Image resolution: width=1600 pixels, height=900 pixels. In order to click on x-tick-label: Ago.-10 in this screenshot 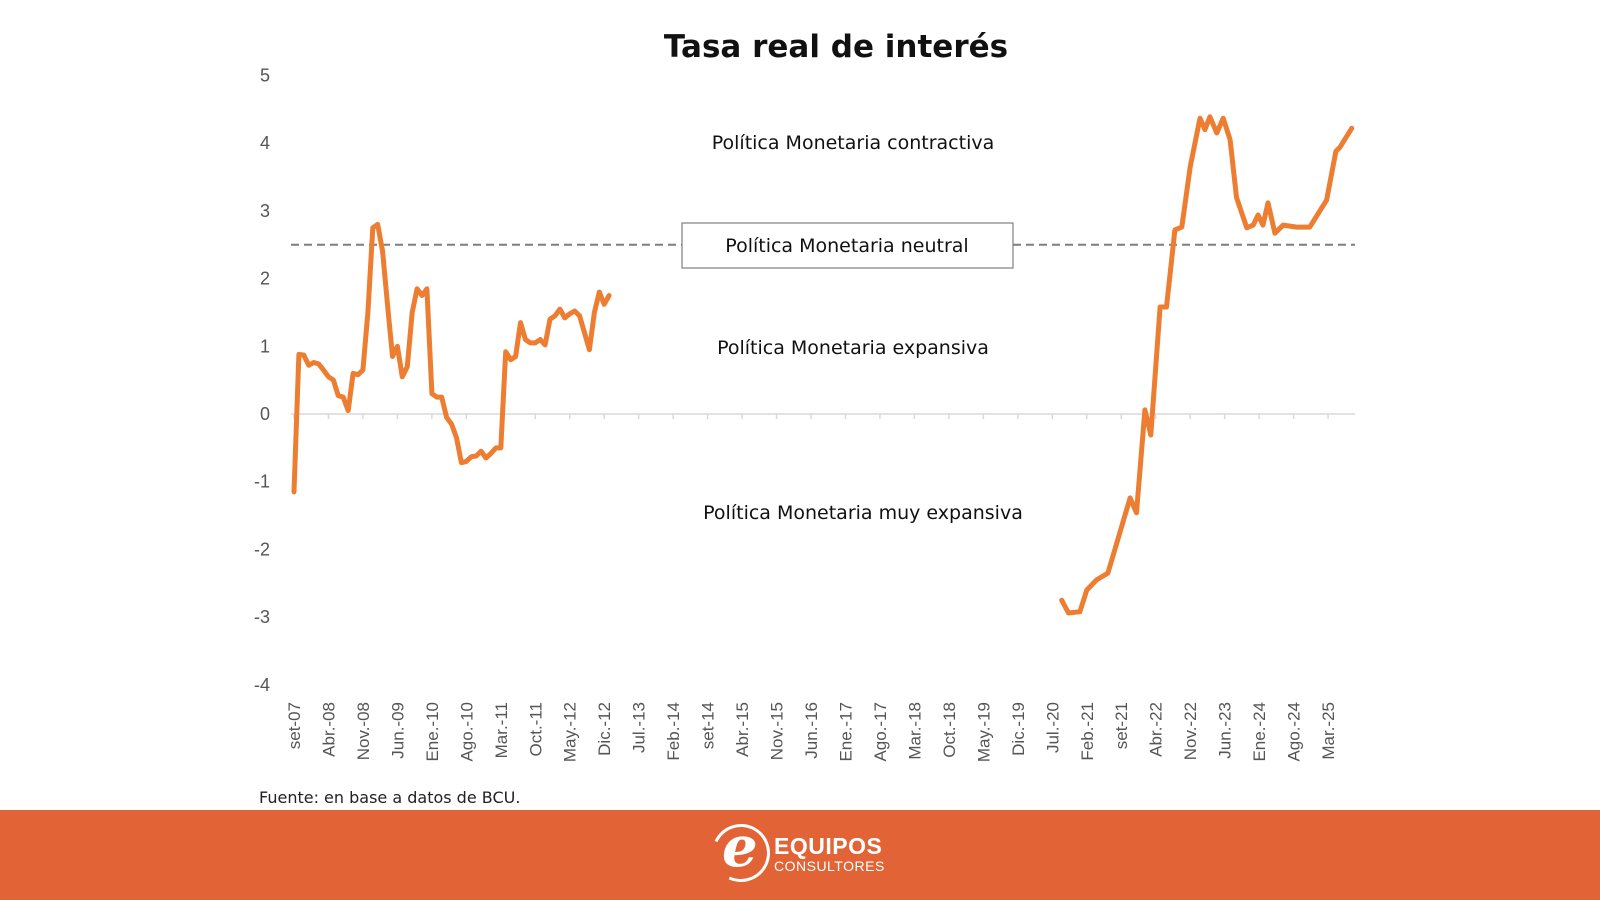, I will do `click(466, 732)`.